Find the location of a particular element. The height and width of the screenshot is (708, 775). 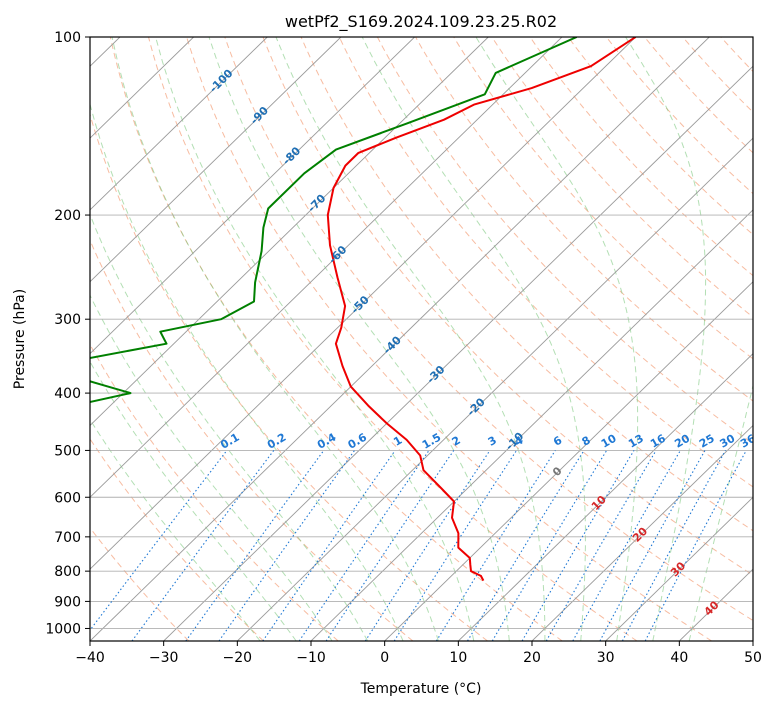

y-tick-label: 600 is located at coordinates (67, 498).